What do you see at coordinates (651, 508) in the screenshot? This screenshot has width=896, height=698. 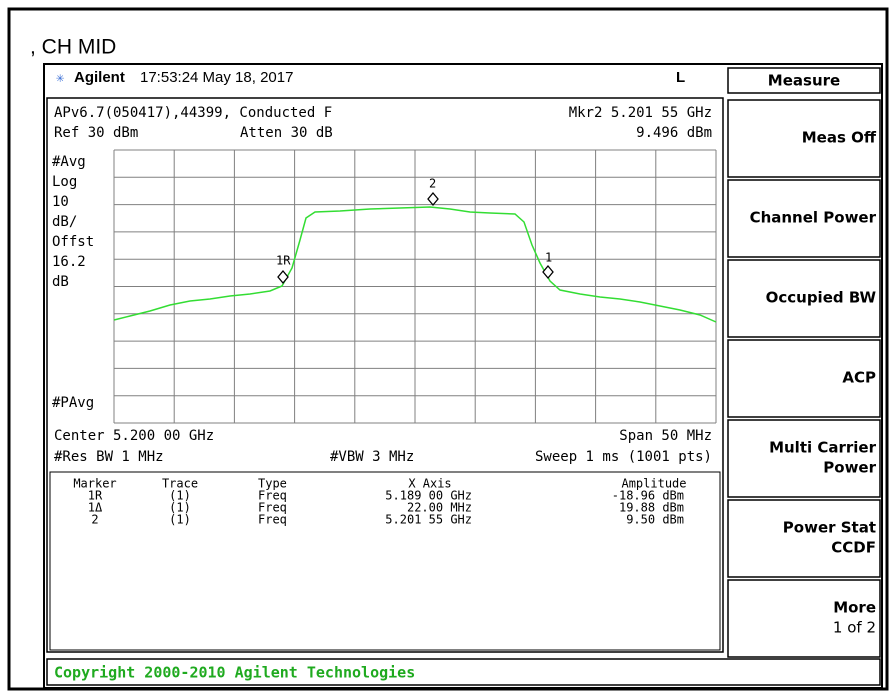 I see `table-cell: 19.88 dBm` at bounding box center [651, 508].